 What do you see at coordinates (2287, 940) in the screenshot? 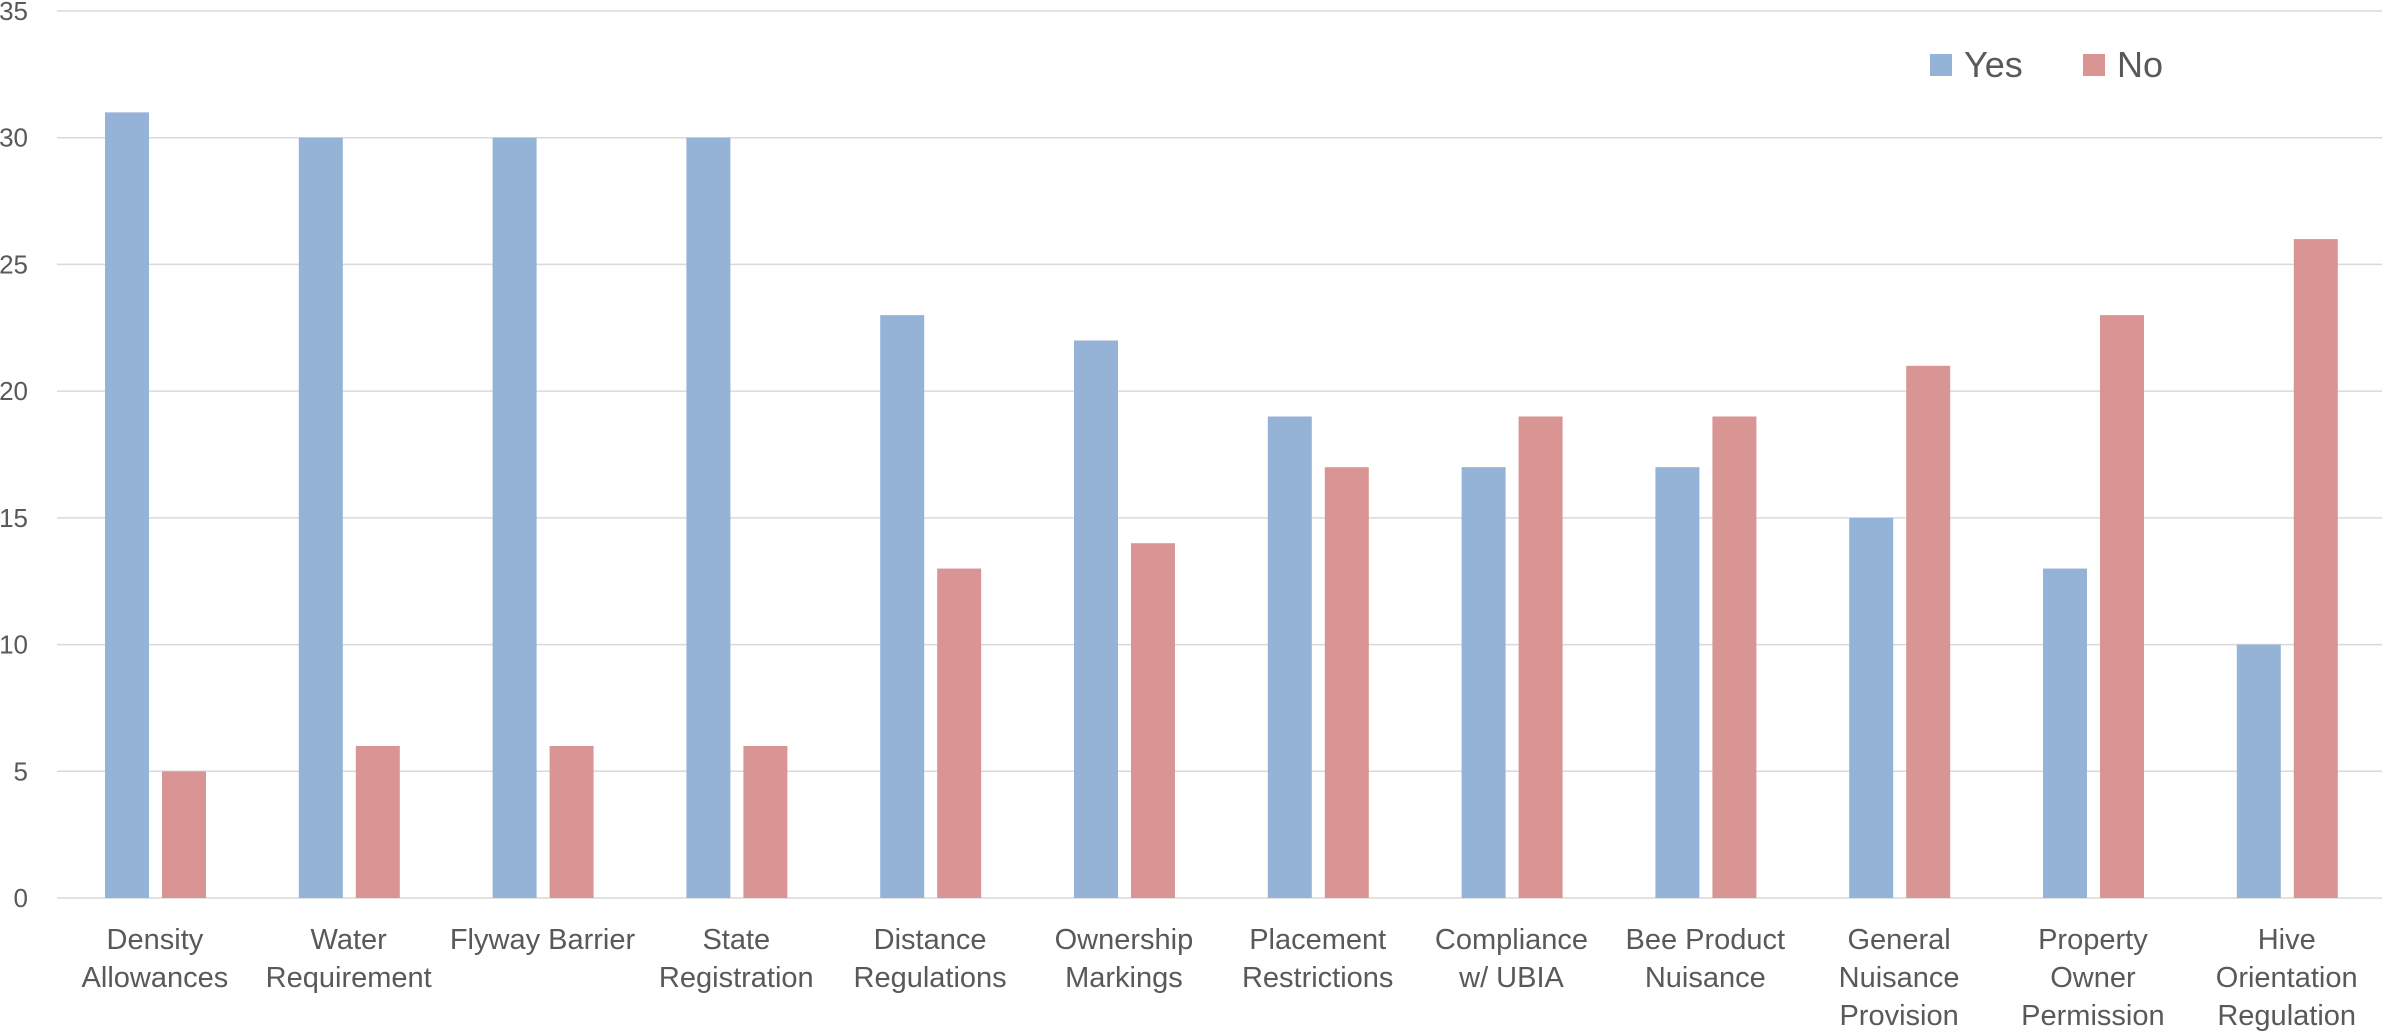
I see `category-label: Hive` at bounding box center [2287, 940].